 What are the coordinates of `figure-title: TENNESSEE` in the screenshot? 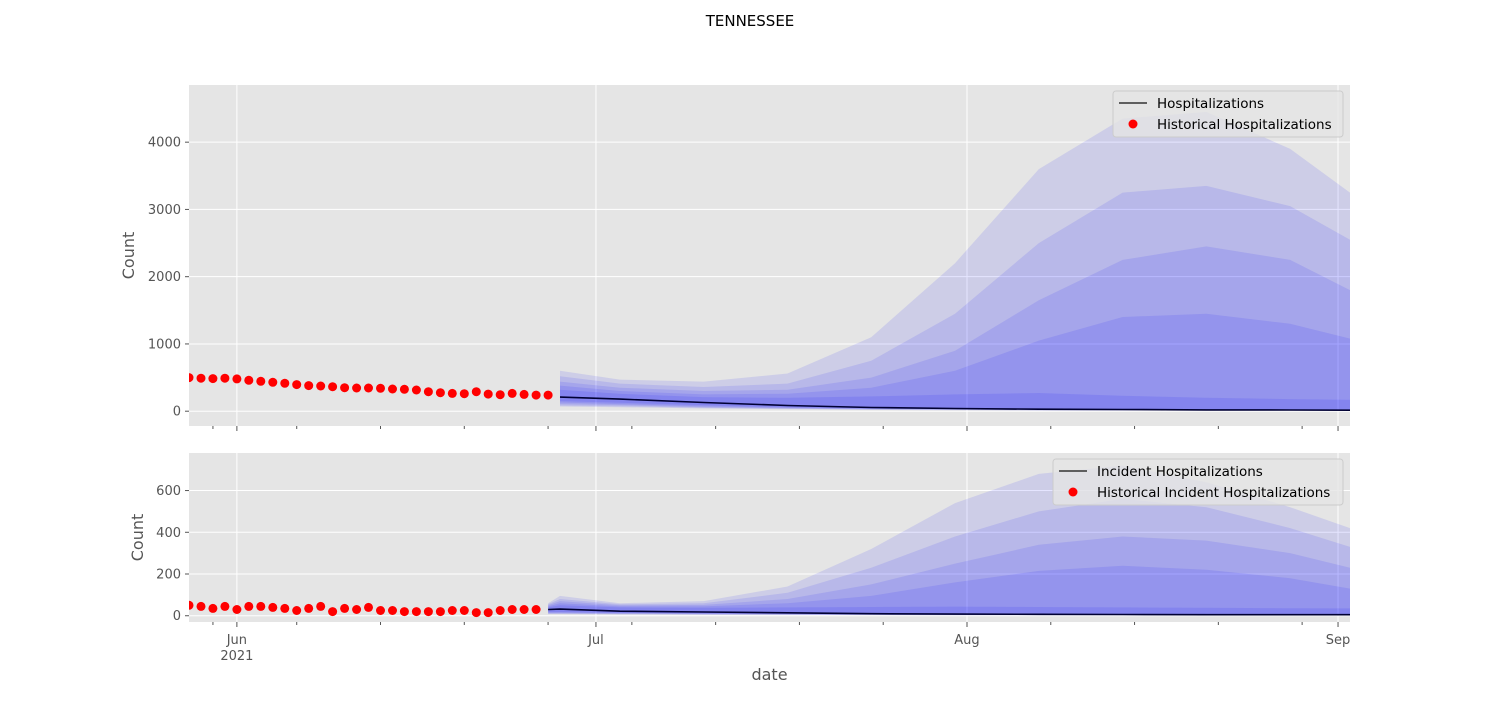 It's located at (750, 21).